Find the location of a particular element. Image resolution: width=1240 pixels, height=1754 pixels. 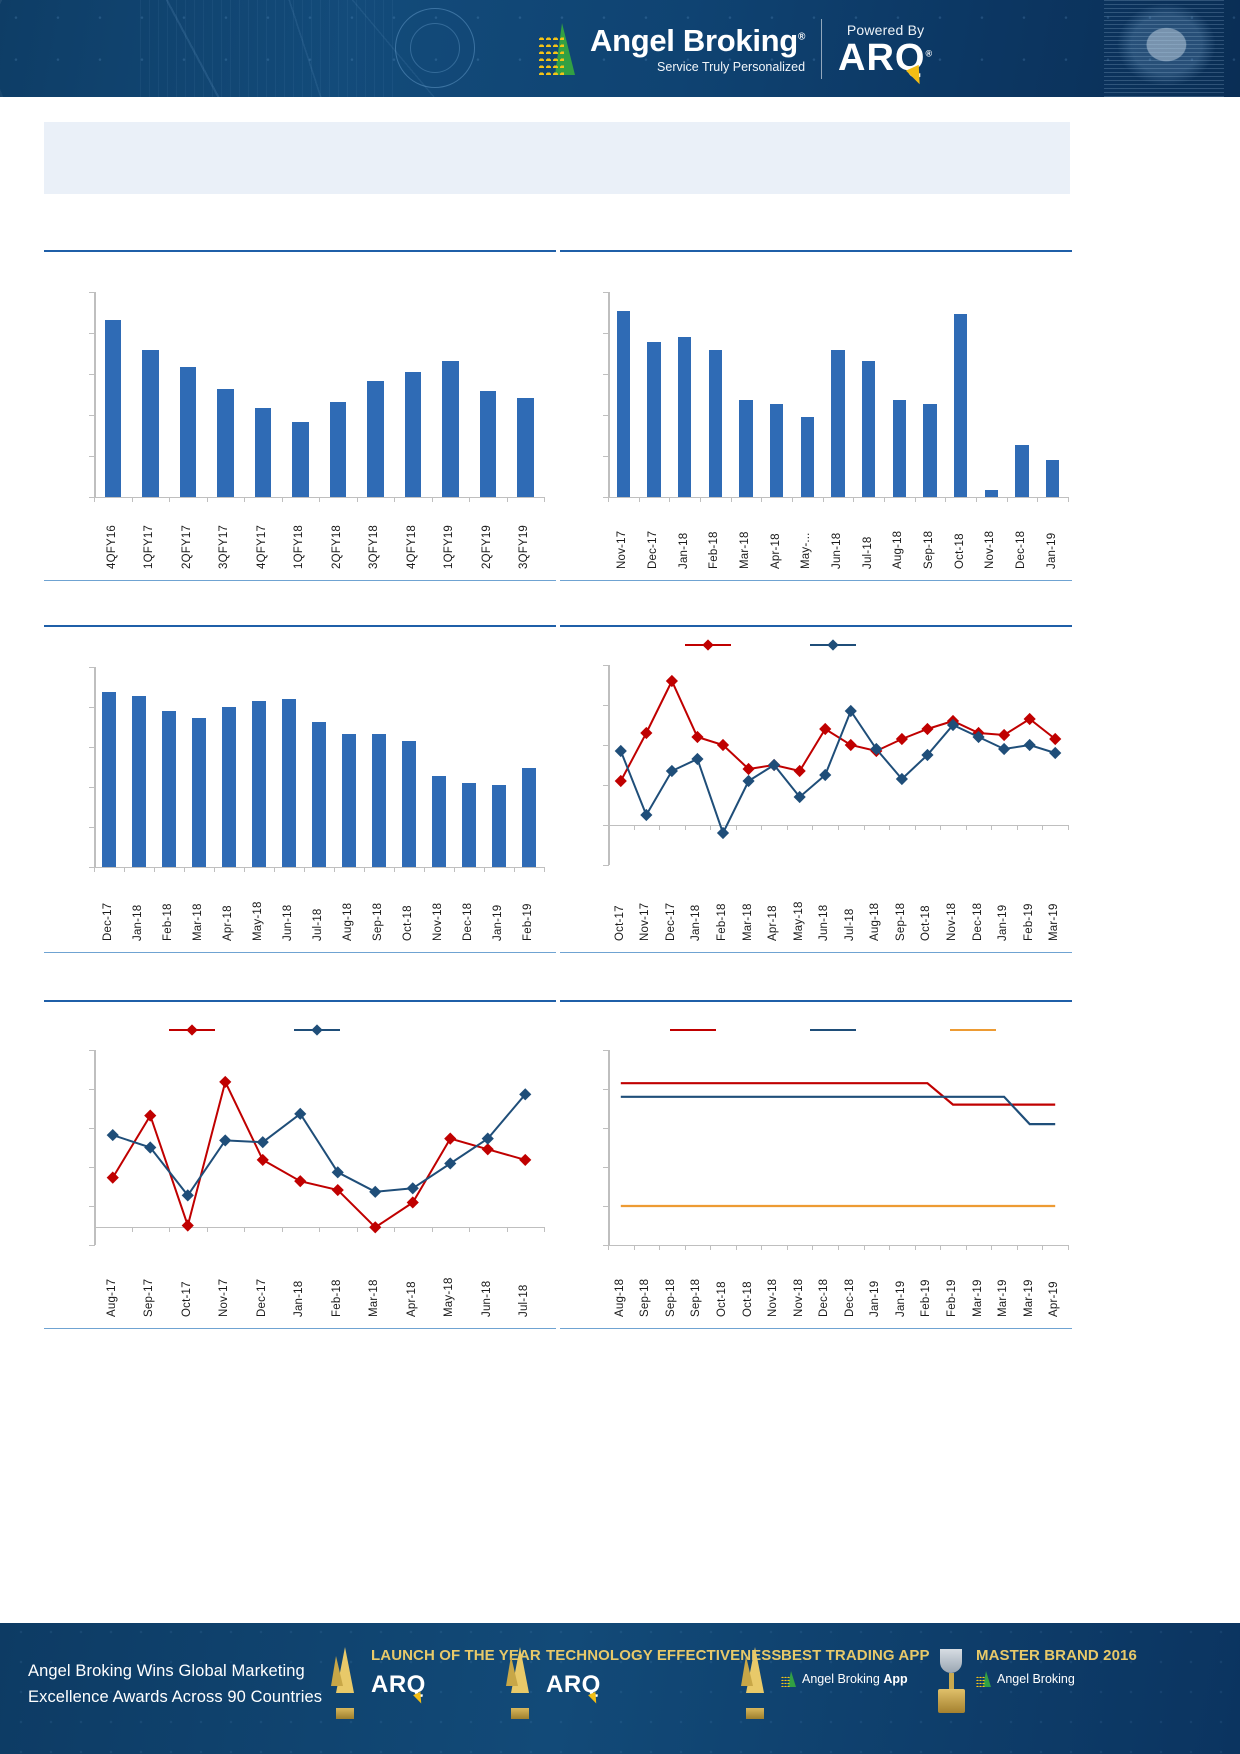

x-axis is located at coordinates (319, 867).